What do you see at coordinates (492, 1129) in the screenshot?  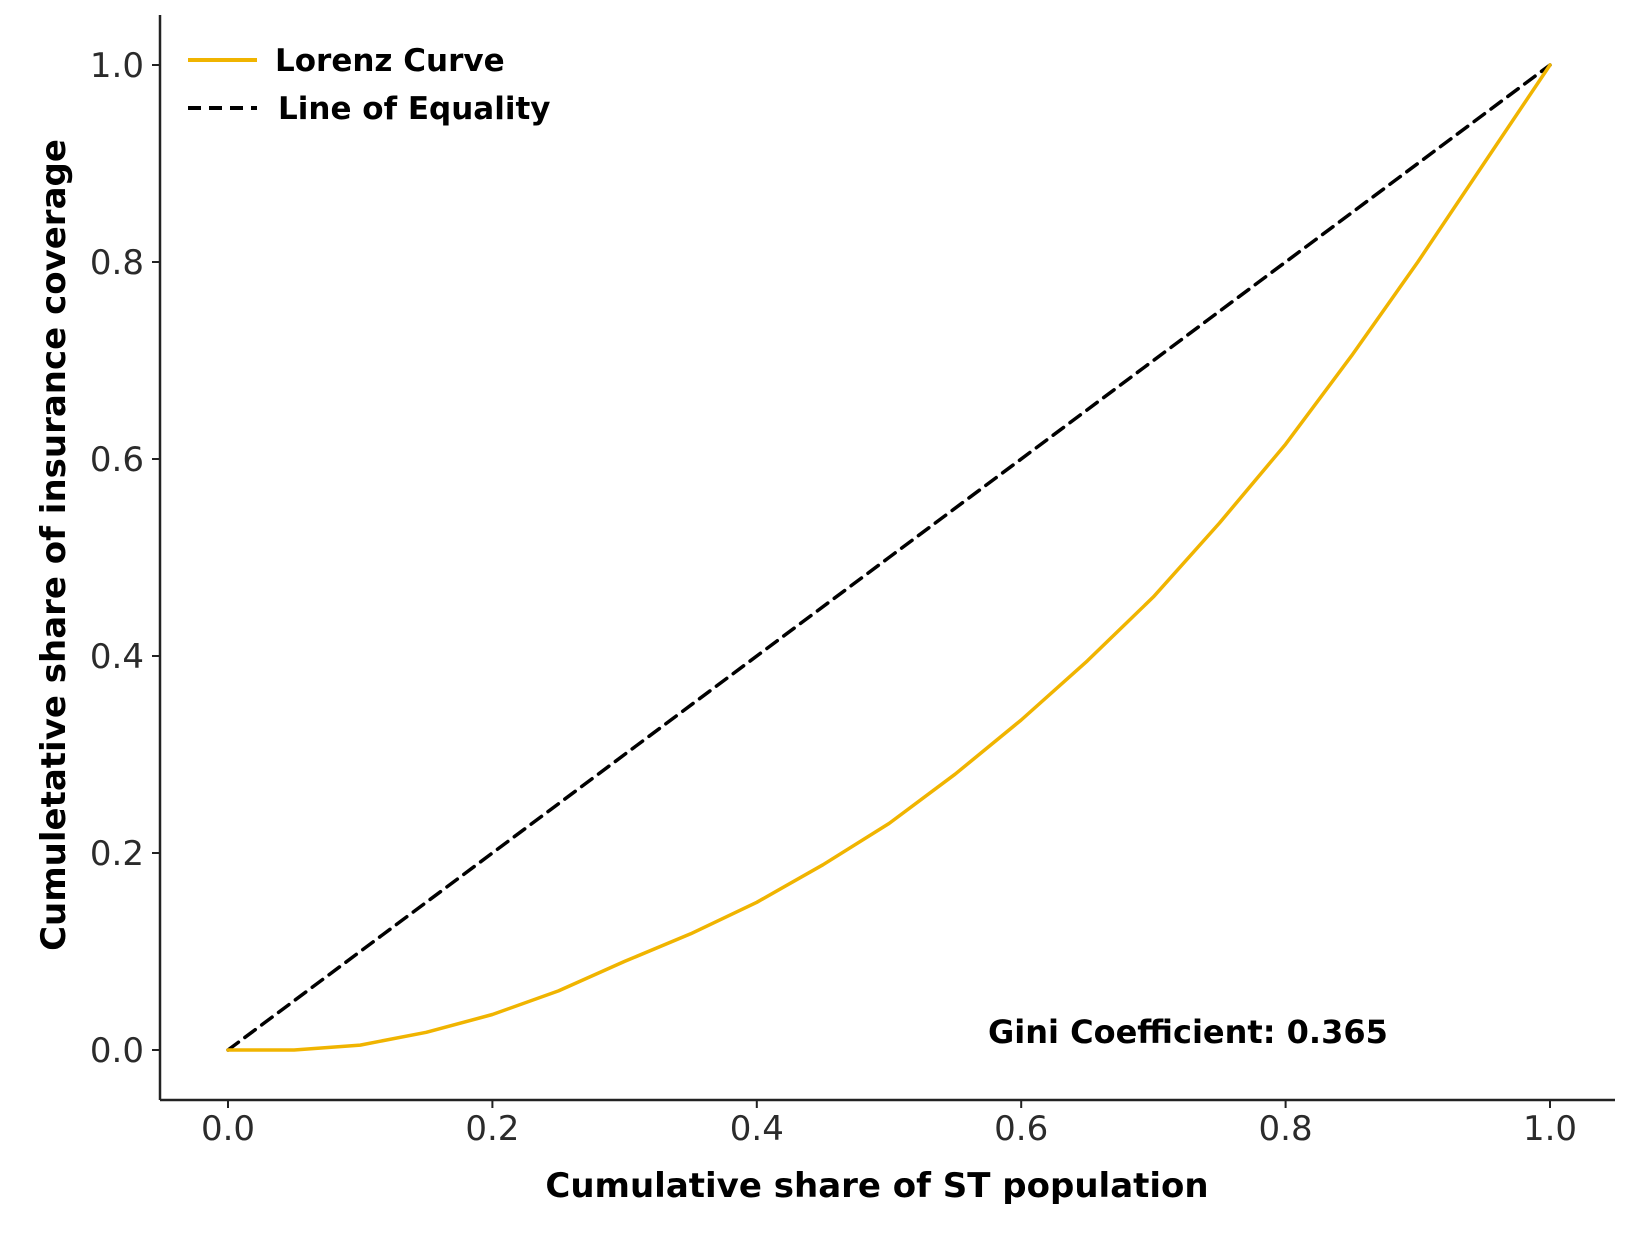 I see `x-tick-label: 0.2` at bounding box center [492, 1129].